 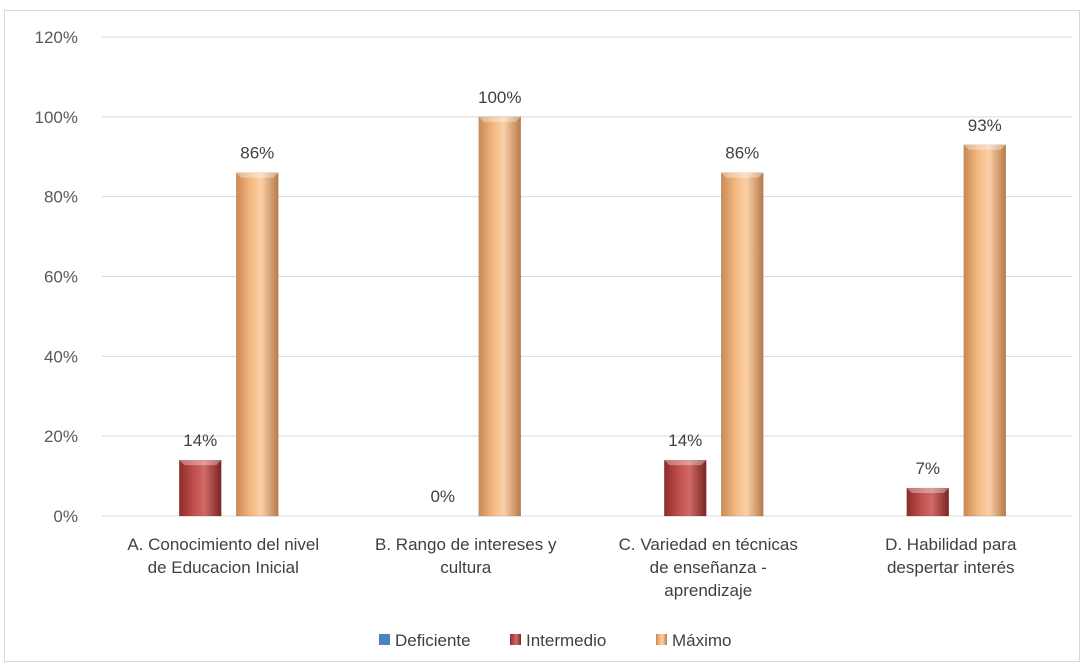 I want to click on x-tick-label: despertar interés, so click(x=951, y=567).